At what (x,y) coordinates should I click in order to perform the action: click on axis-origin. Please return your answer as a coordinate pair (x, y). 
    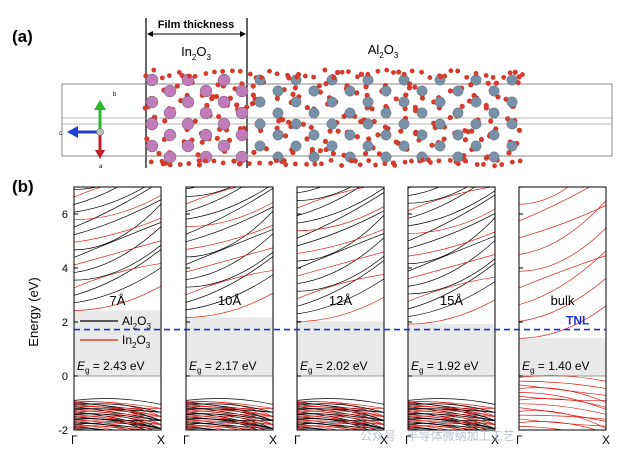
    Looking at the image, I should click on (100, 132).